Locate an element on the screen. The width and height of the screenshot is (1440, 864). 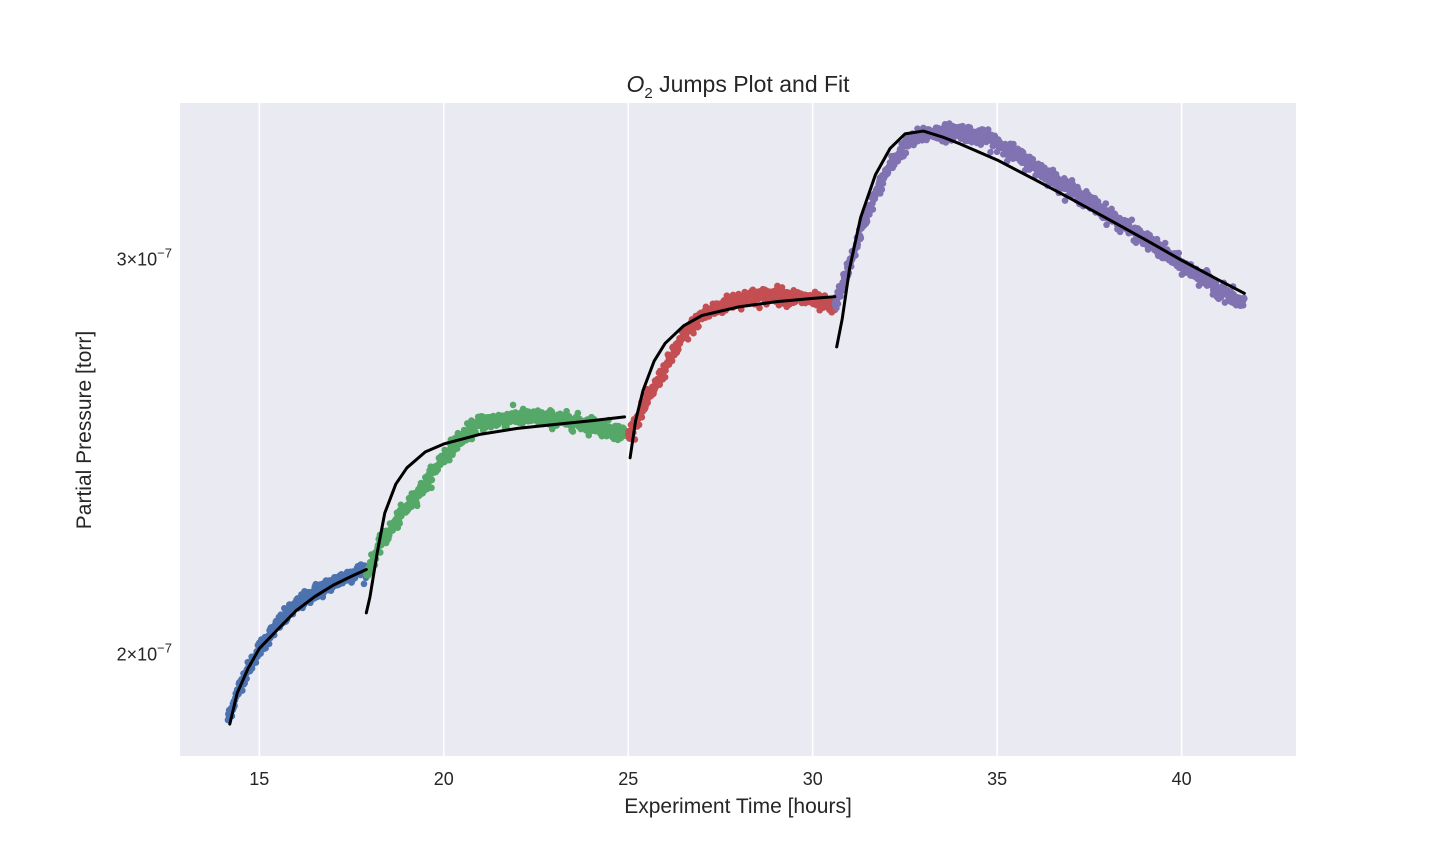
x-tick-label: 40 is located at coordinates (1182, 779).